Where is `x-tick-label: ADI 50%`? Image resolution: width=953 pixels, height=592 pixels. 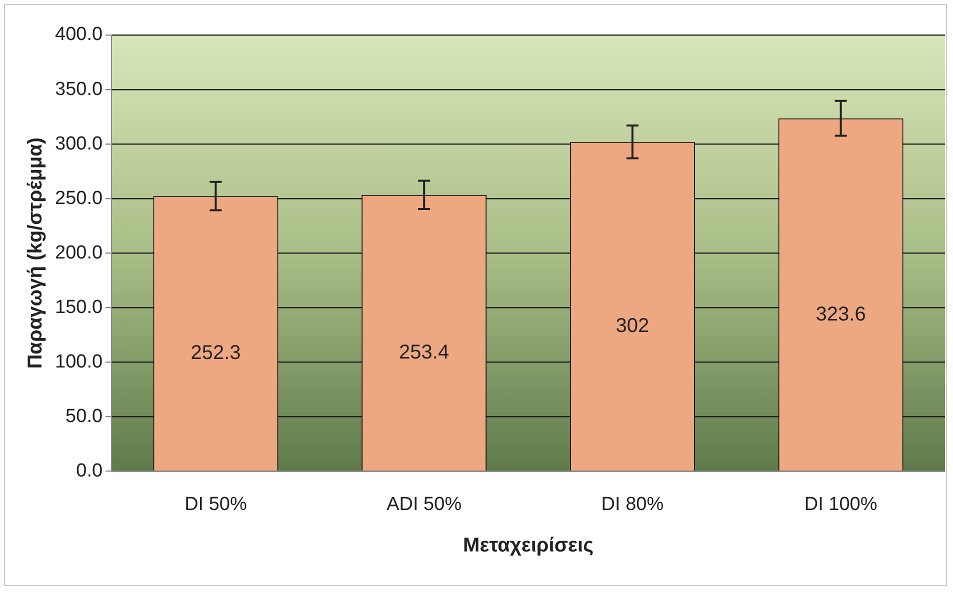 x-tick-label: ADI 50% is located at coordinates (424, 504).